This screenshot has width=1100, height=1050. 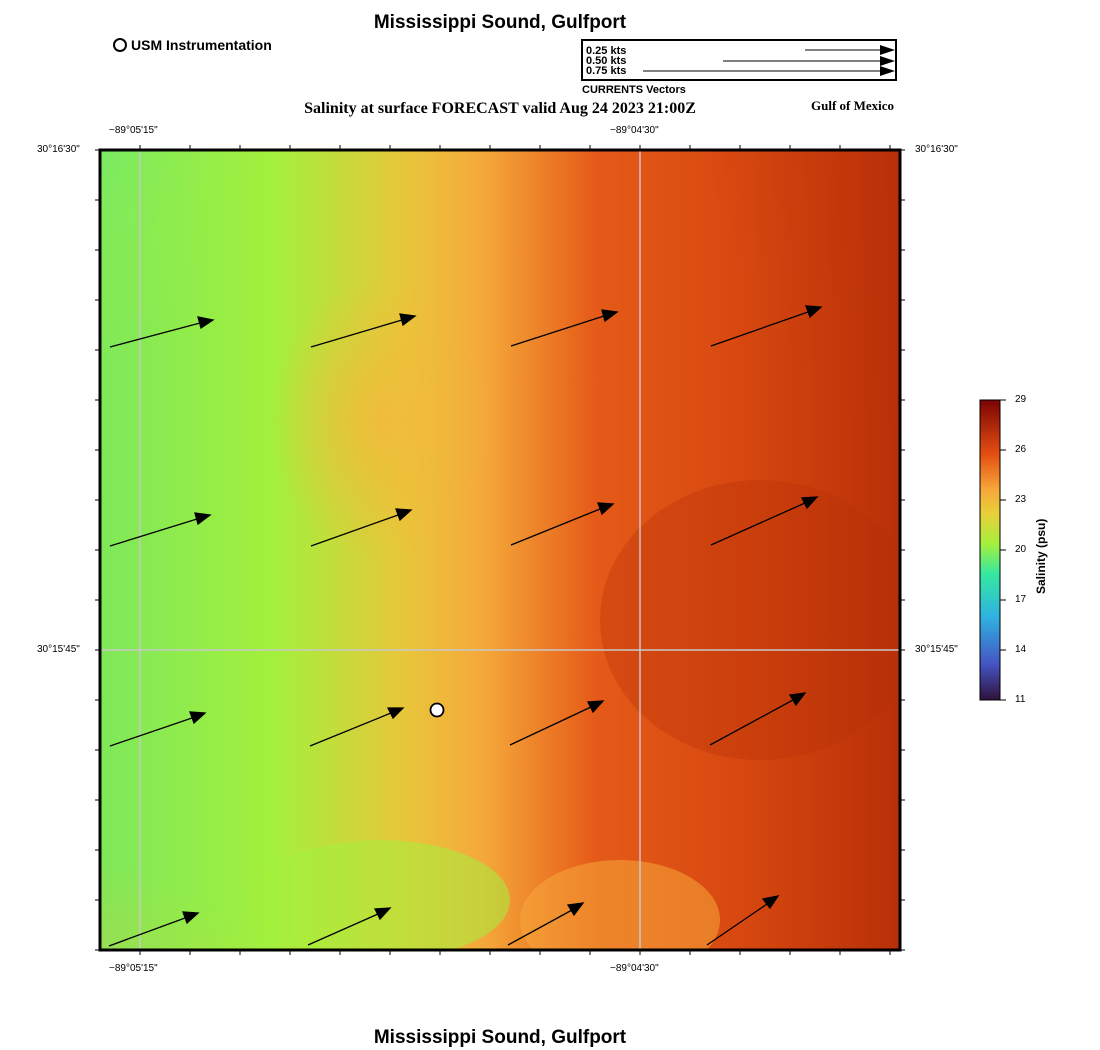 What do you see at coordinates (1021, 499) in the screenshot?
I see `colorbar-tick-label: 23` at bounding box center [1021, 499].